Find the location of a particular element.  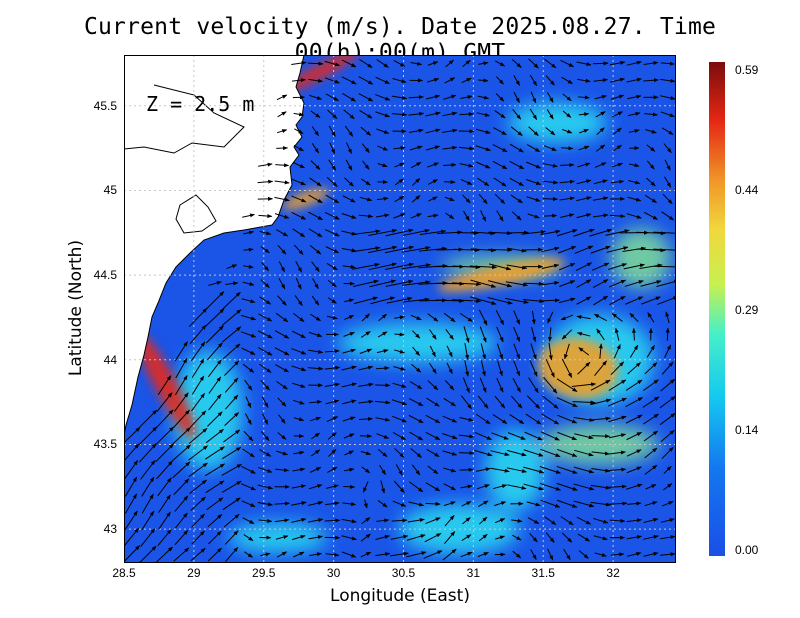

colorbar-tick-label: 0.59 is located at coordinates (747, 70).